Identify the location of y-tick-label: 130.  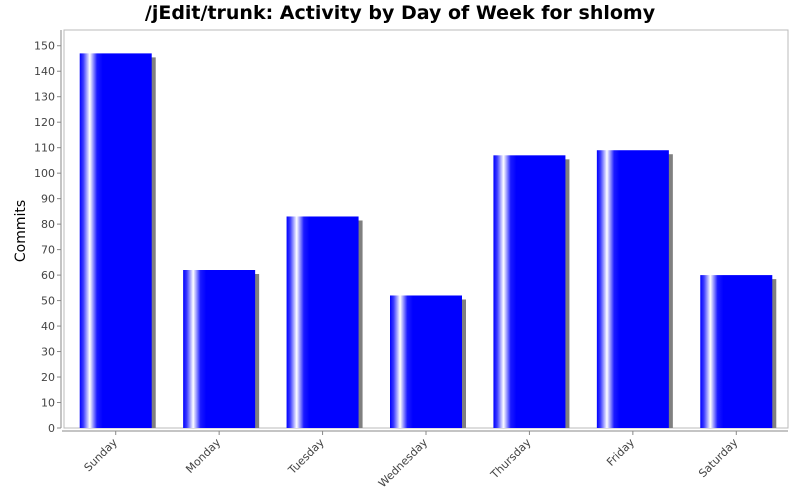
(44, 97).